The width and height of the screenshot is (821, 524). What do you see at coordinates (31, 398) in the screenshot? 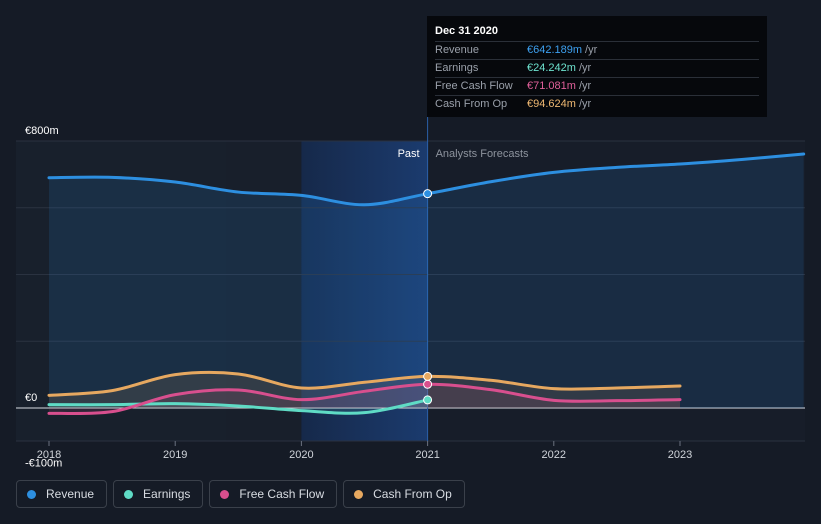
I see `y-tick-label: €0` at bounding box center [31, 398].